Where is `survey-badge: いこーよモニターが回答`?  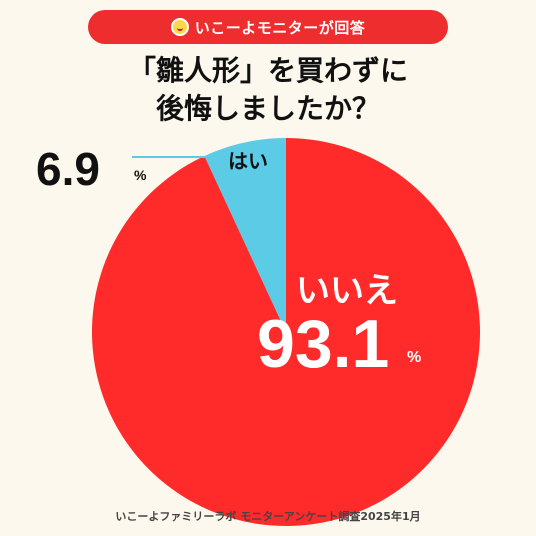
survey-badge: いこーよモニターが回答 is located at coordinates (268, 27).